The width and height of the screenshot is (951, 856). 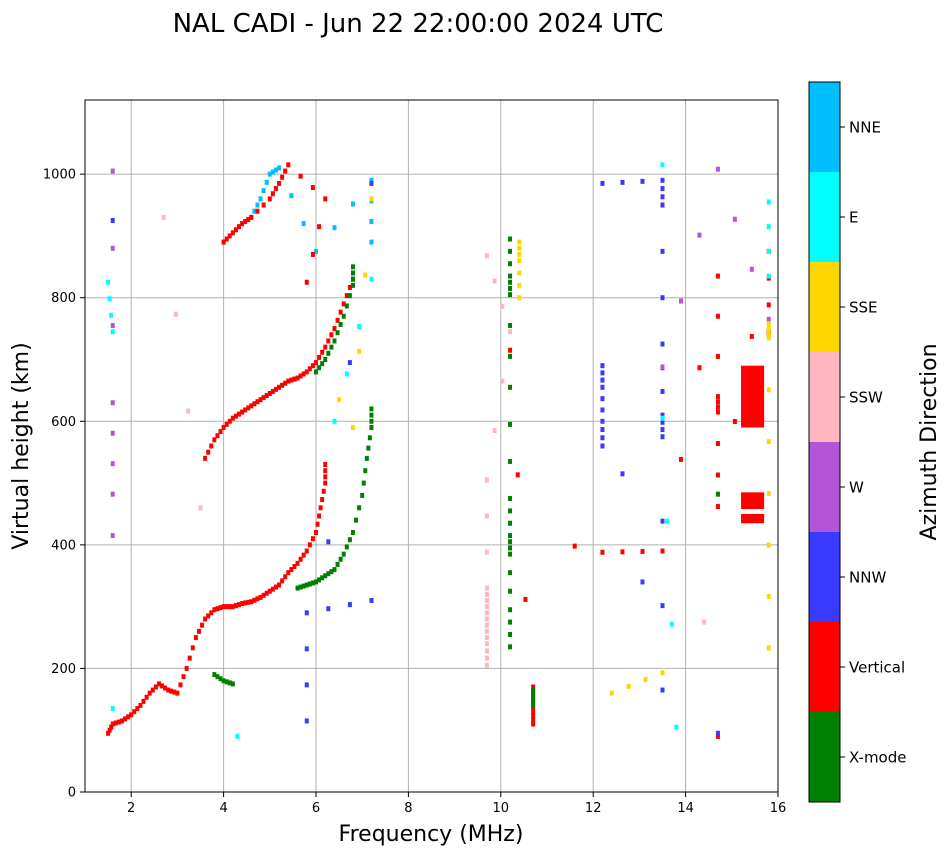 I want to click on x-tick-label: 4, so click(x=223, y=808).